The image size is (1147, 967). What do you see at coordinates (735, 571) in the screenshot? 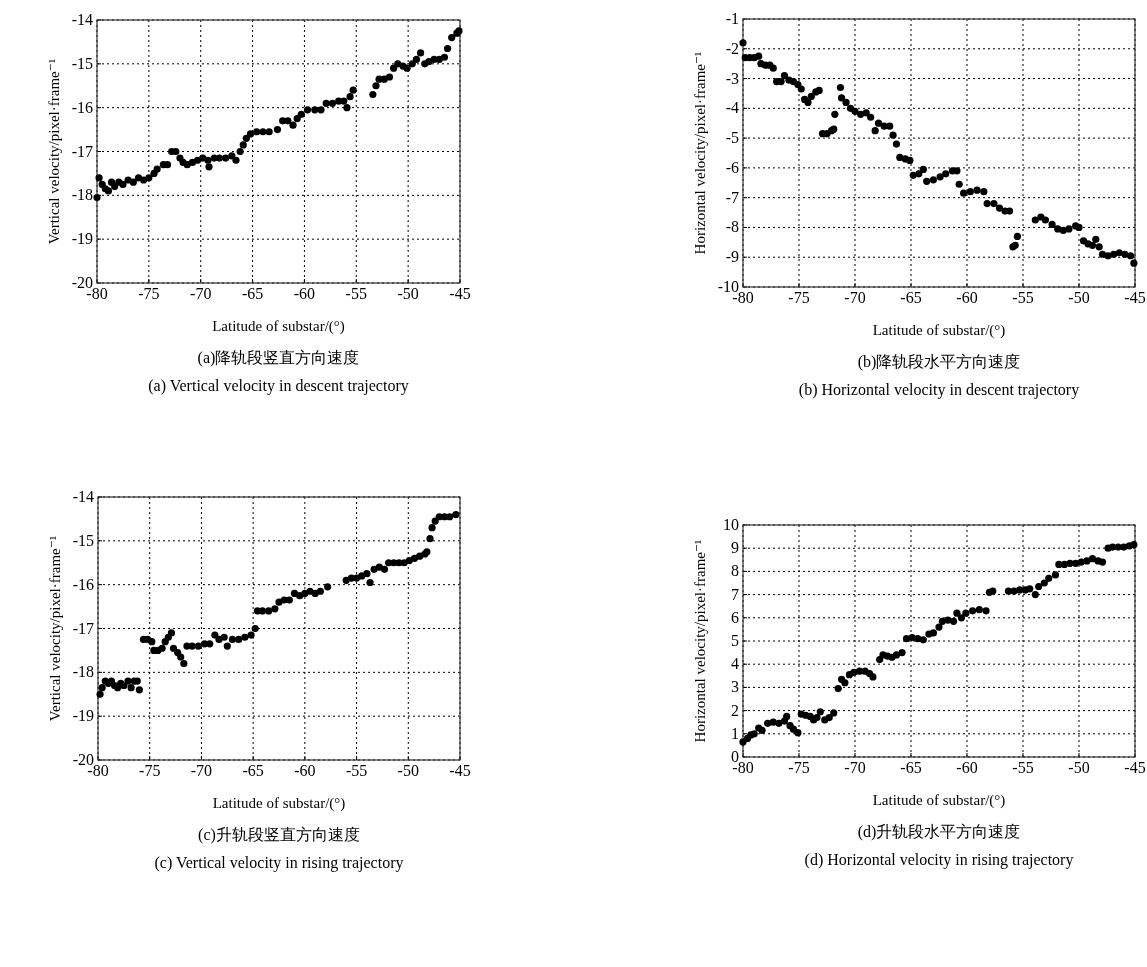
I see `y-tick-label: 8` at bounding box center [735, 571].